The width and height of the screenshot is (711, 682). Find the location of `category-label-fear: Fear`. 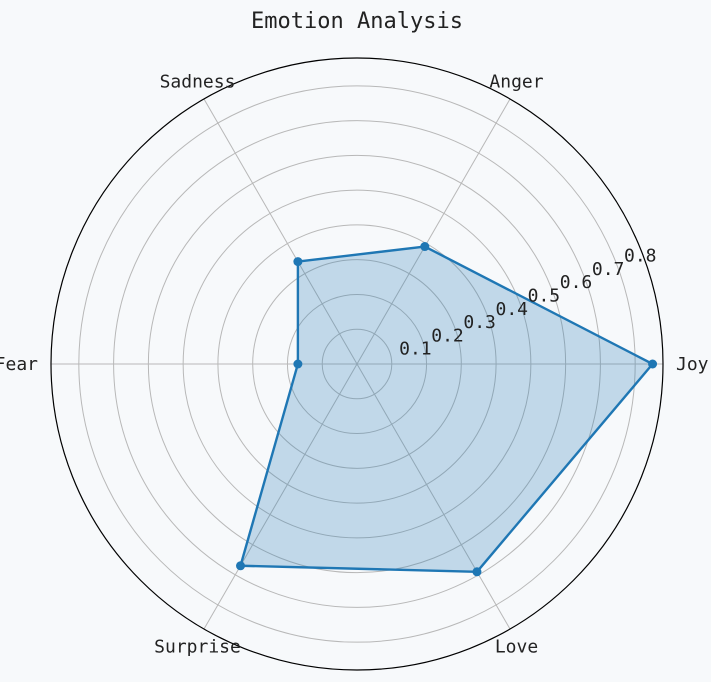

category-label-fear: Fear is located at coordinates (19, 364).